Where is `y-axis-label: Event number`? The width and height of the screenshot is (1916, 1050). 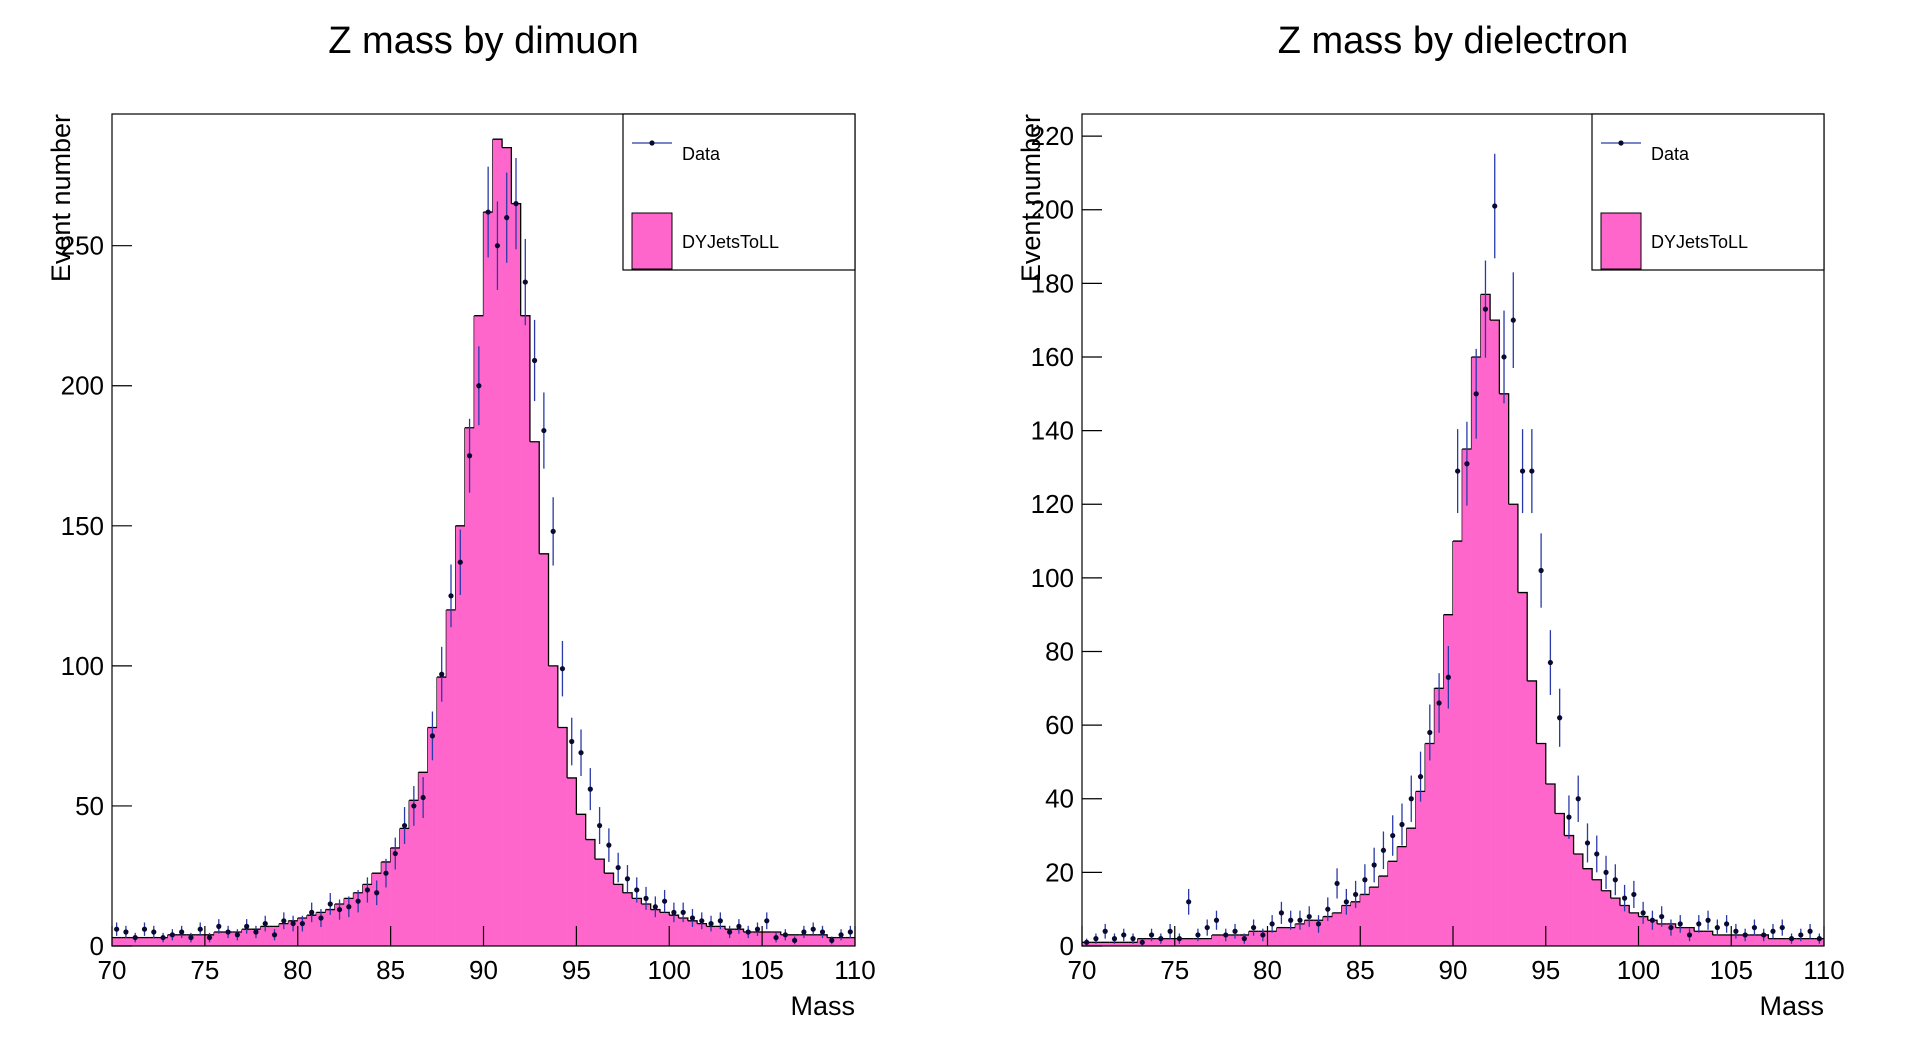 y-axis-label: Event number is located at coordinates (1031, 198).